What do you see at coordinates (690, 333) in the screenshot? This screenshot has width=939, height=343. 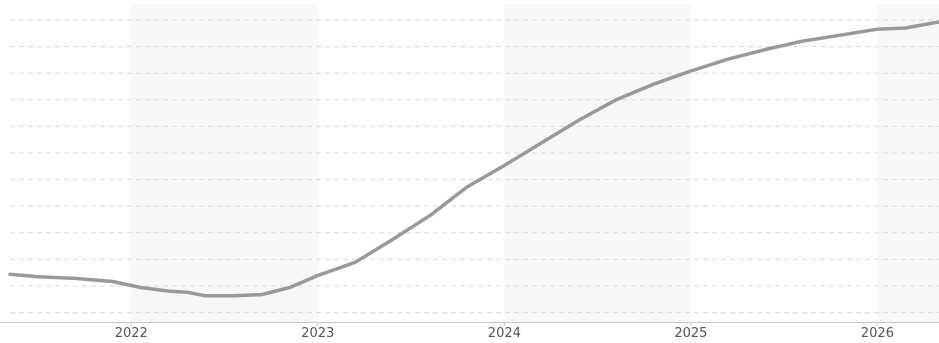 I see `x-tick-label-2025: 2025` at bounding box center [690, 333].